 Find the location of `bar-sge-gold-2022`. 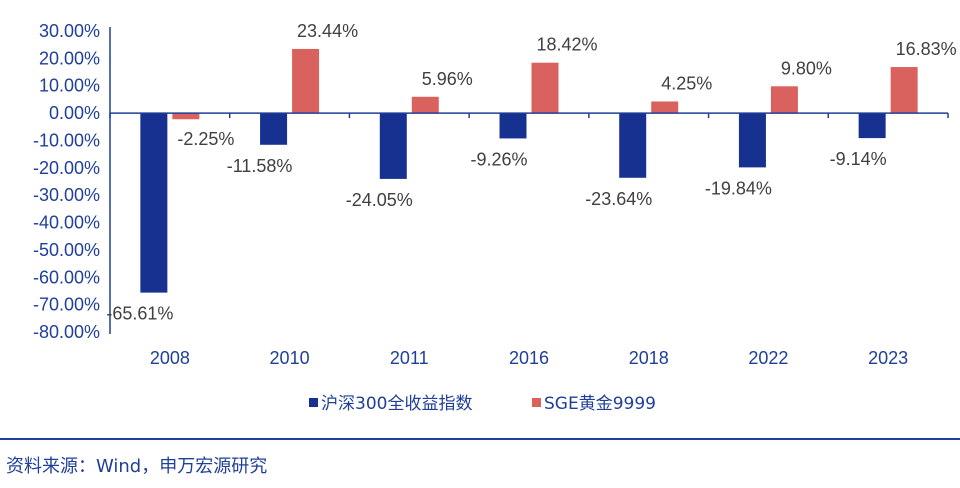

bar-sge-gold-2022 is located at coordinates (784, 100).